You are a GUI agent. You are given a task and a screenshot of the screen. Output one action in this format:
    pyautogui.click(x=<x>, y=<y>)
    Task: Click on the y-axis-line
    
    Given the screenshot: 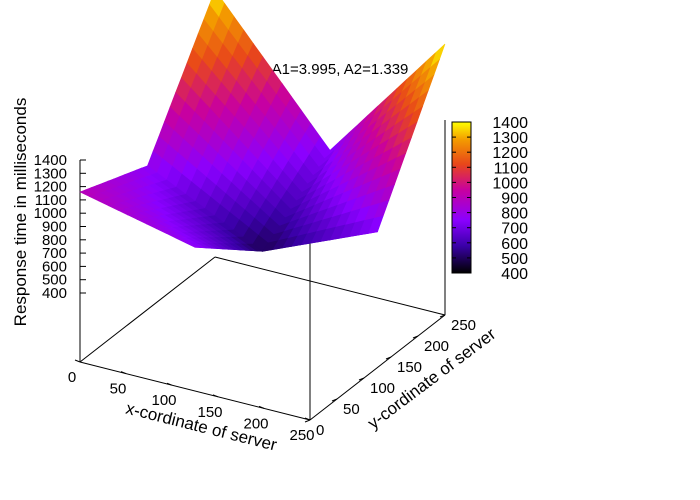 What is the action you would take?
    pyautogui.click(x=377, y=367)
    